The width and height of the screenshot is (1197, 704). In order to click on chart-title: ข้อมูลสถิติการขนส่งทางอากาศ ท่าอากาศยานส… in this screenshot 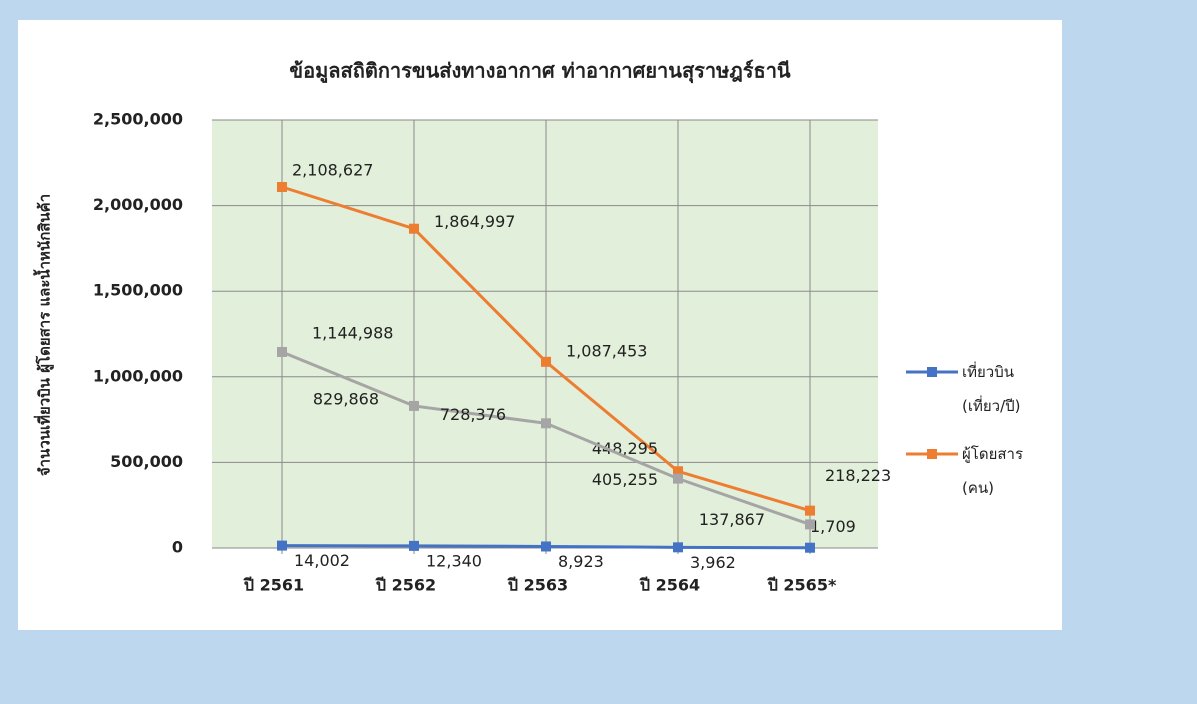, I will do `click(540, 72)`.